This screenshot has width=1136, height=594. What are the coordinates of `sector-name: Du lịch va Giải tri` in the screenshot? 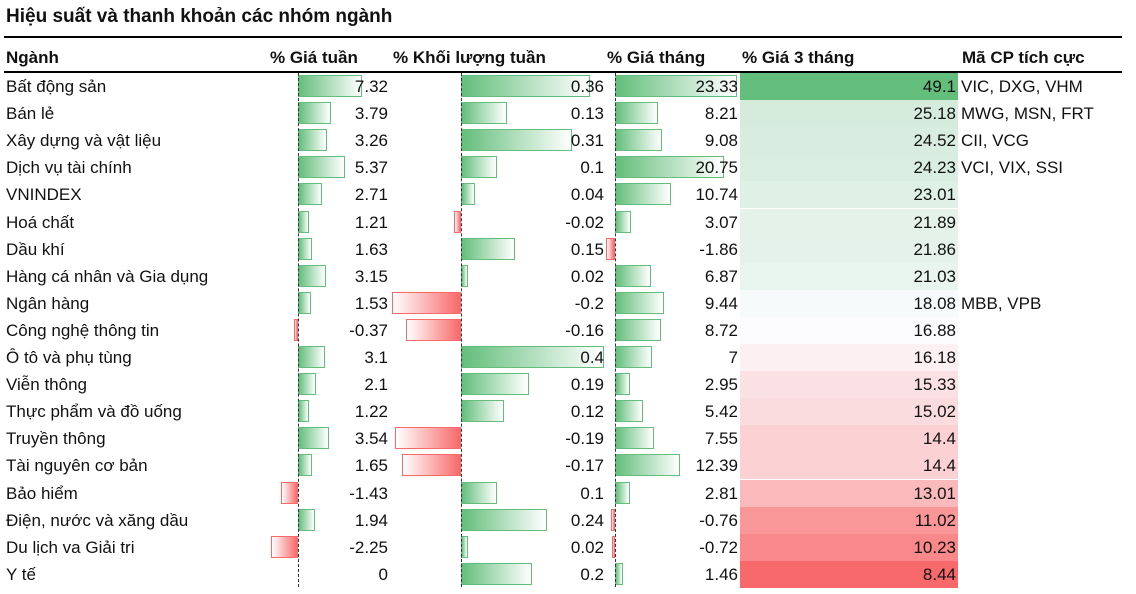 It's located at (70, 547).